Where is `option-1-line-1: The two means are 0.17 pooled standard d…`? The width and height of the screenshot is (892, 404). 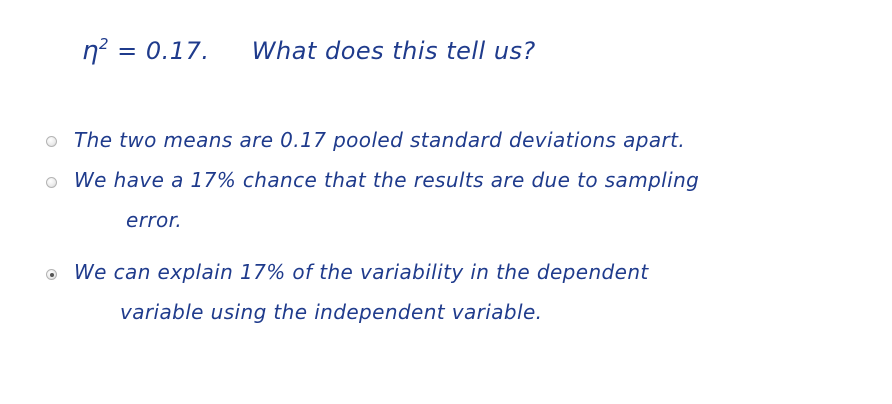 option-1-line-1: The two means are 0.17 pooled standard d… is located at coordinates (380, 140).